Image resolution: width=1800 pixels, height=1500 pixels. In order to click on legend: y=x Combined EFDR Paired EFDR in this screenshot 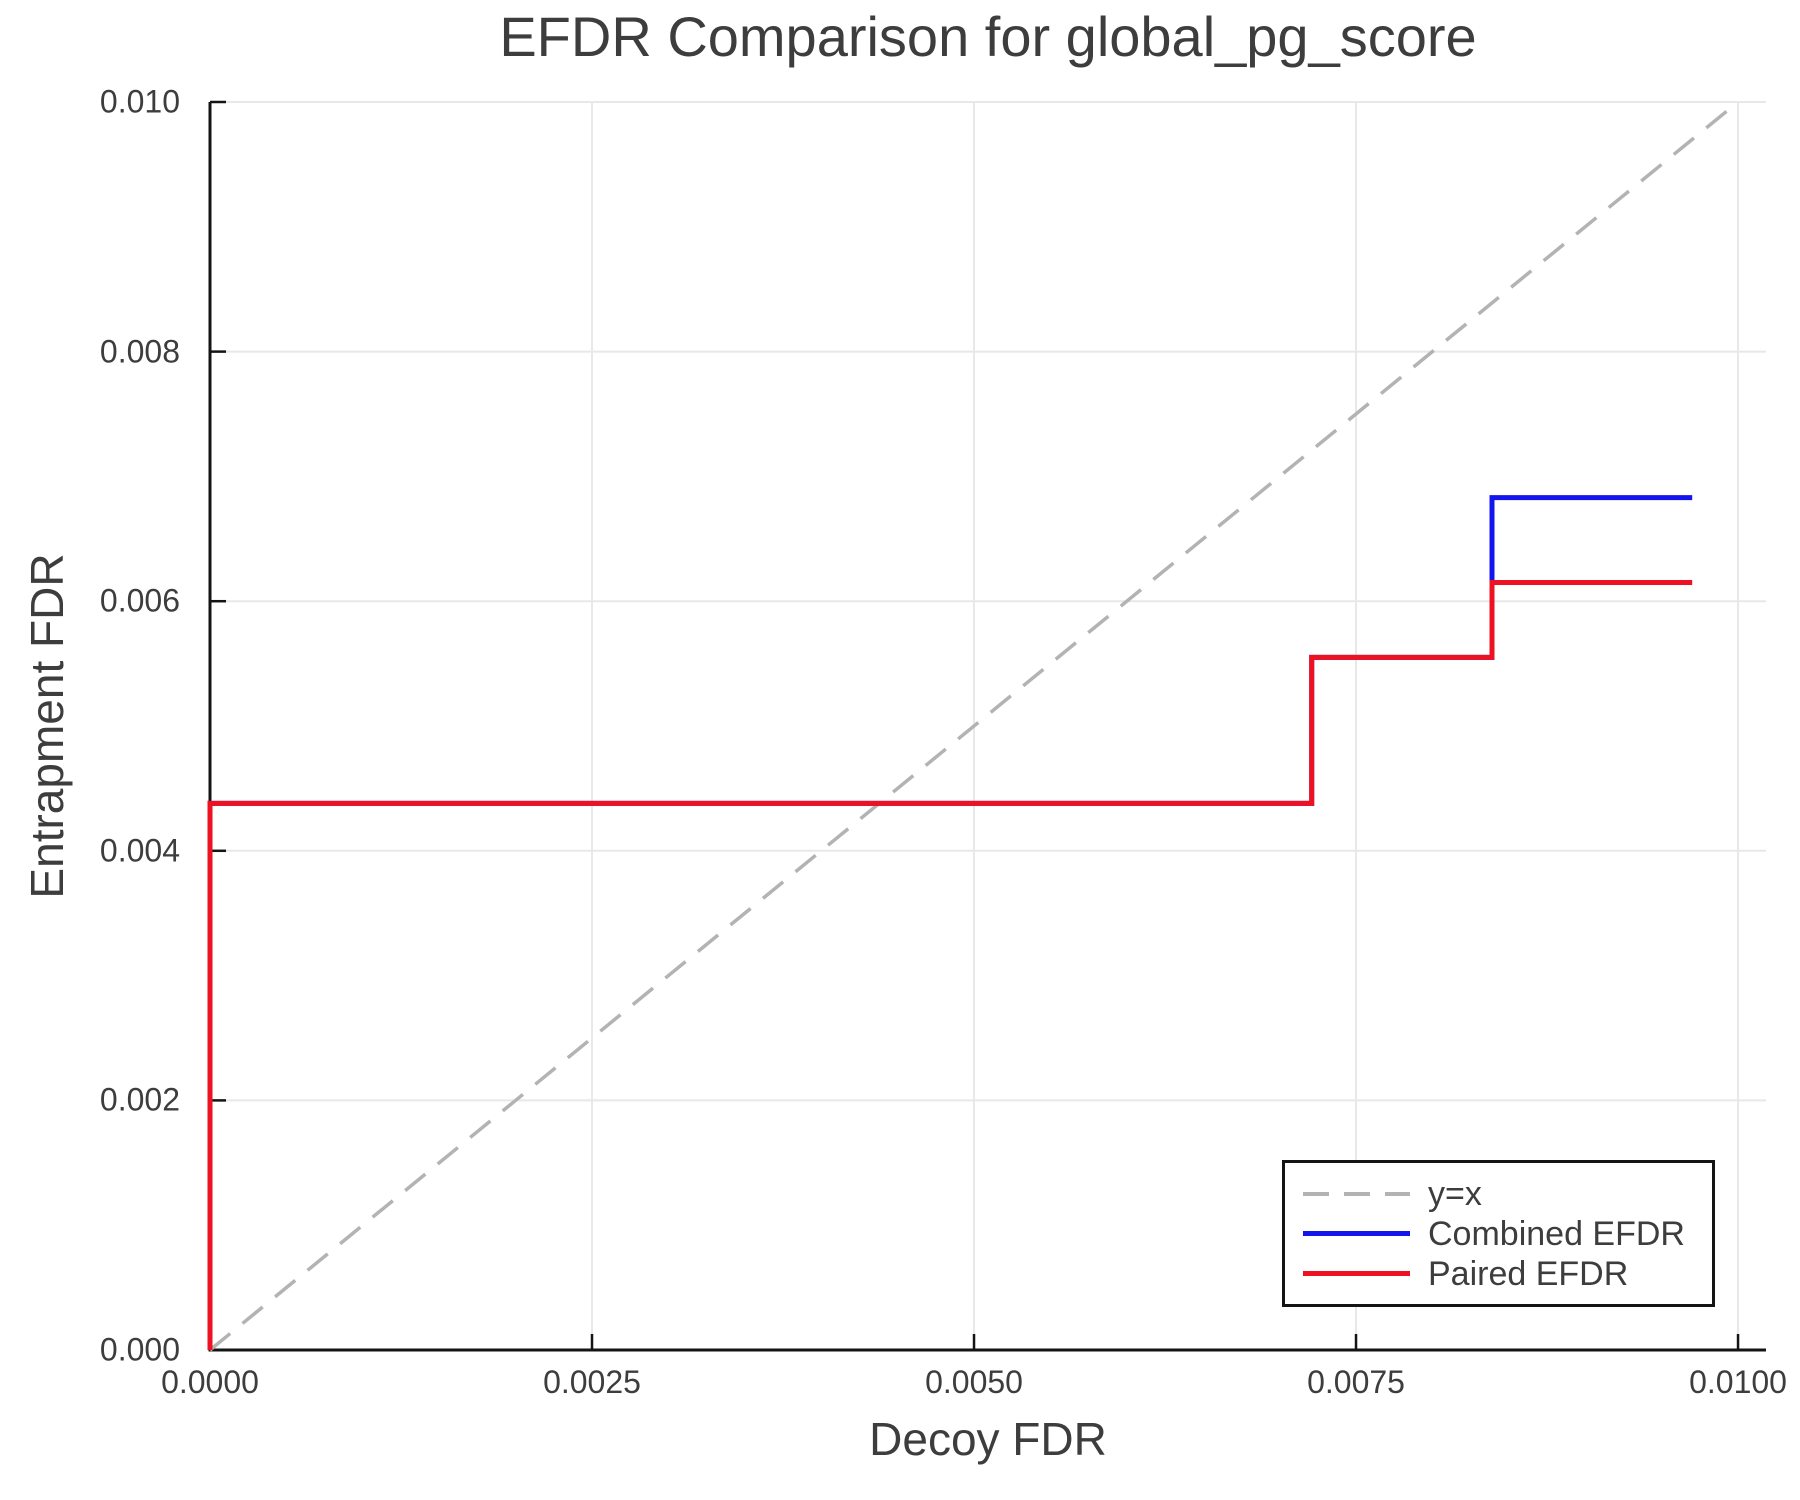, I will do `click(1498, 1233)`.